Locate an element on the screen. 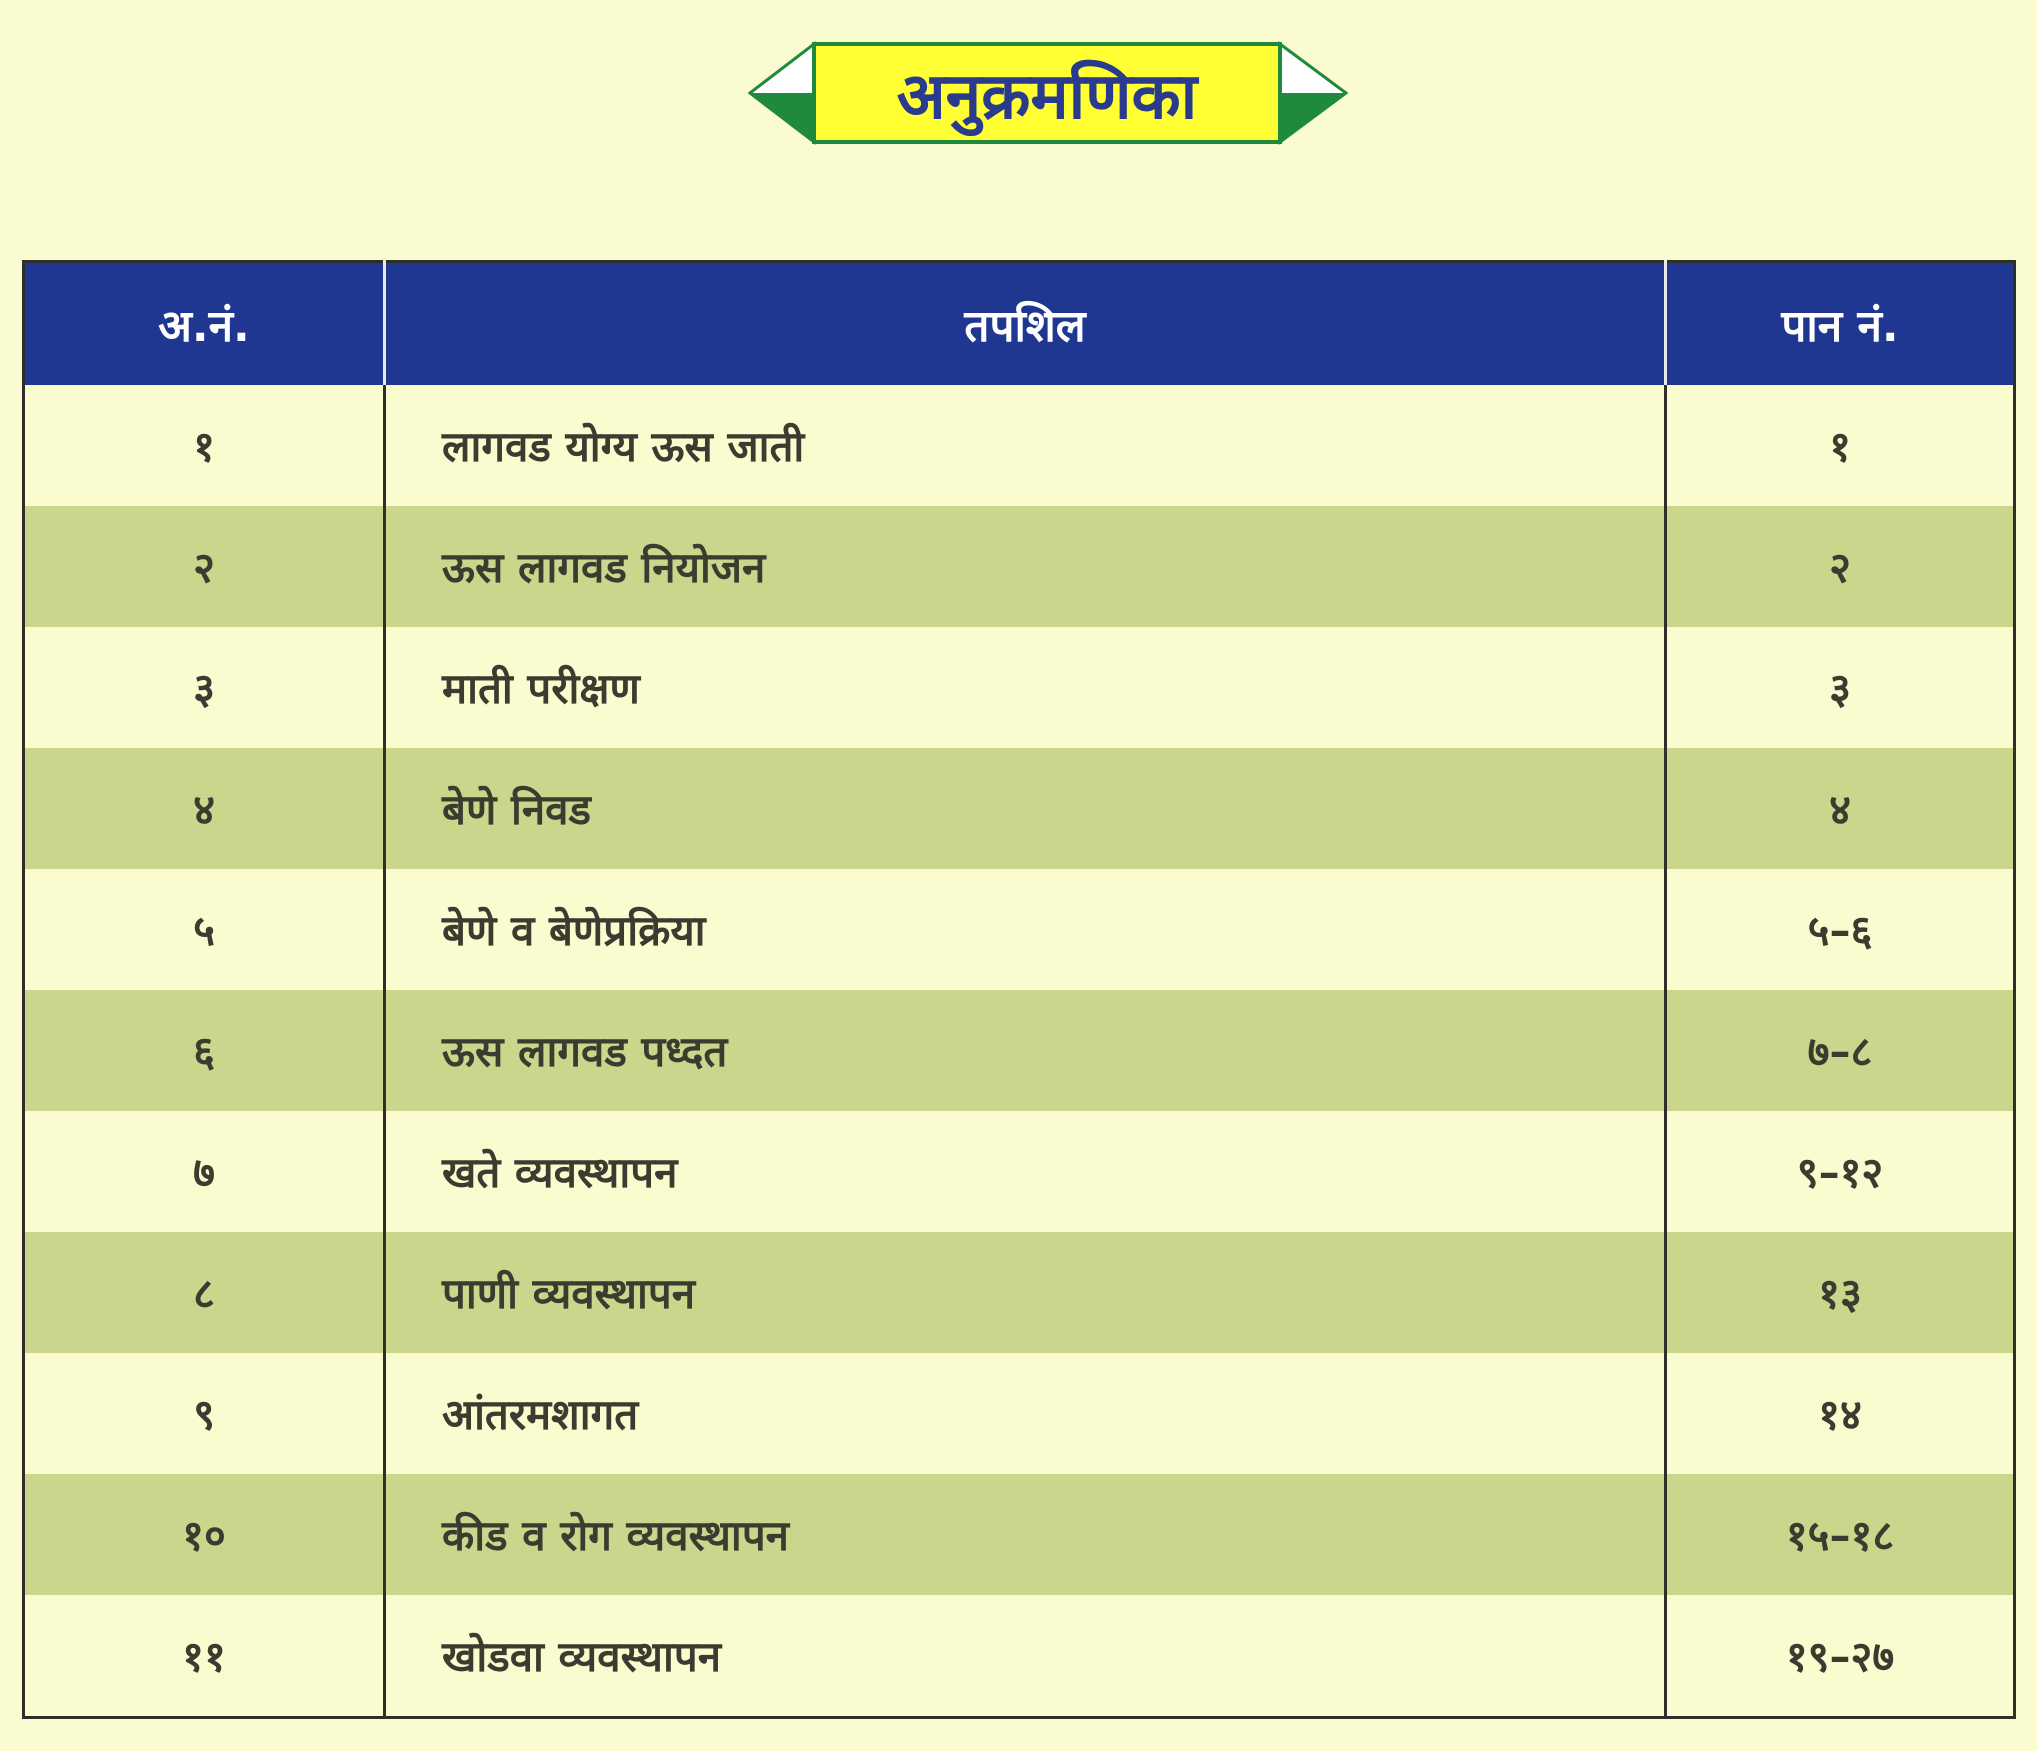 This screenshot has width=2037, height=1751. page-no-cell: १४ is located at coordinates (1839, 1413).